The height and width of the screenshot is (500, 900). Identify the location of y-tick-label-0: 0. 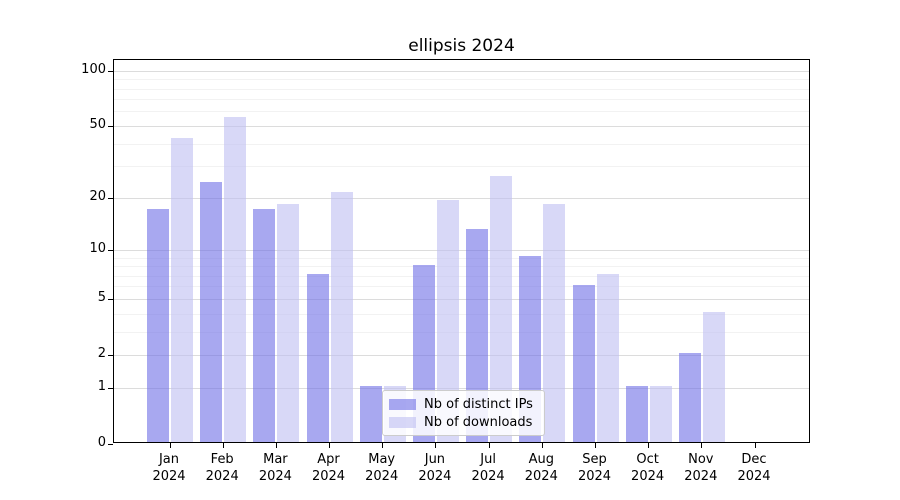
(101, 442).